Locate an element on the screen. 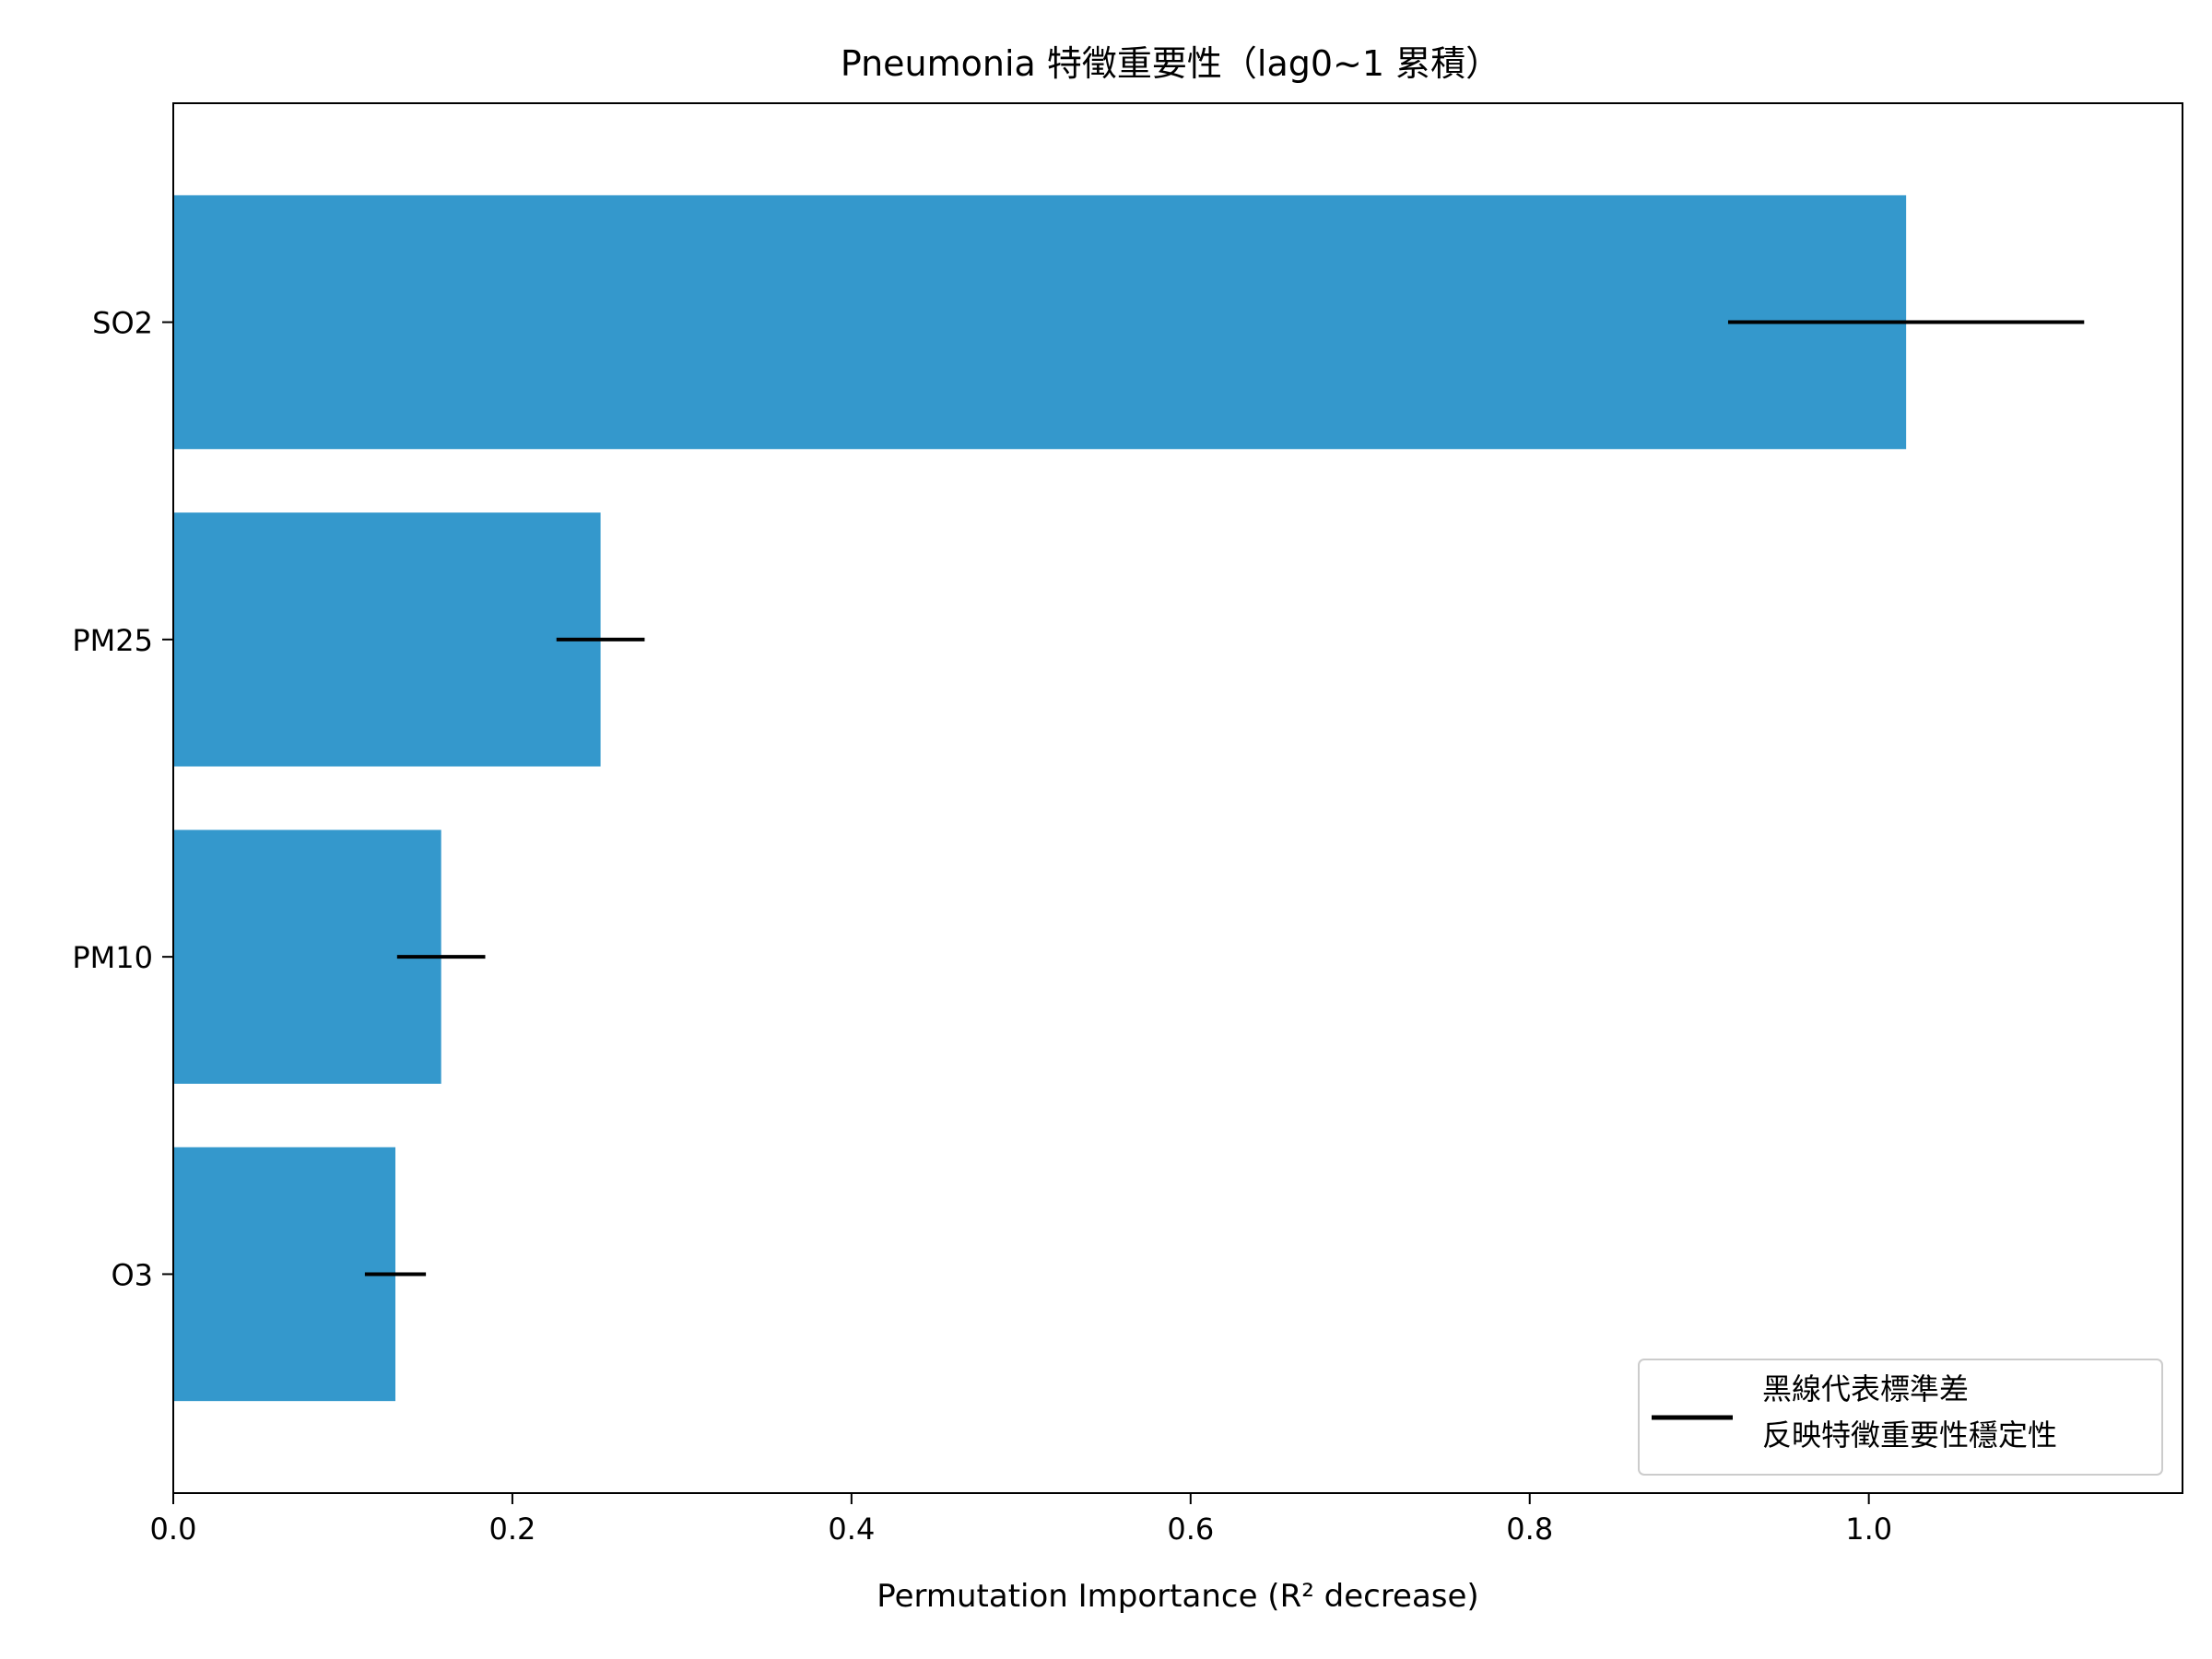 This screenshot has height=1659, width=2212. x-tick-label: 0.0 is located at coordinates (173, 1529).